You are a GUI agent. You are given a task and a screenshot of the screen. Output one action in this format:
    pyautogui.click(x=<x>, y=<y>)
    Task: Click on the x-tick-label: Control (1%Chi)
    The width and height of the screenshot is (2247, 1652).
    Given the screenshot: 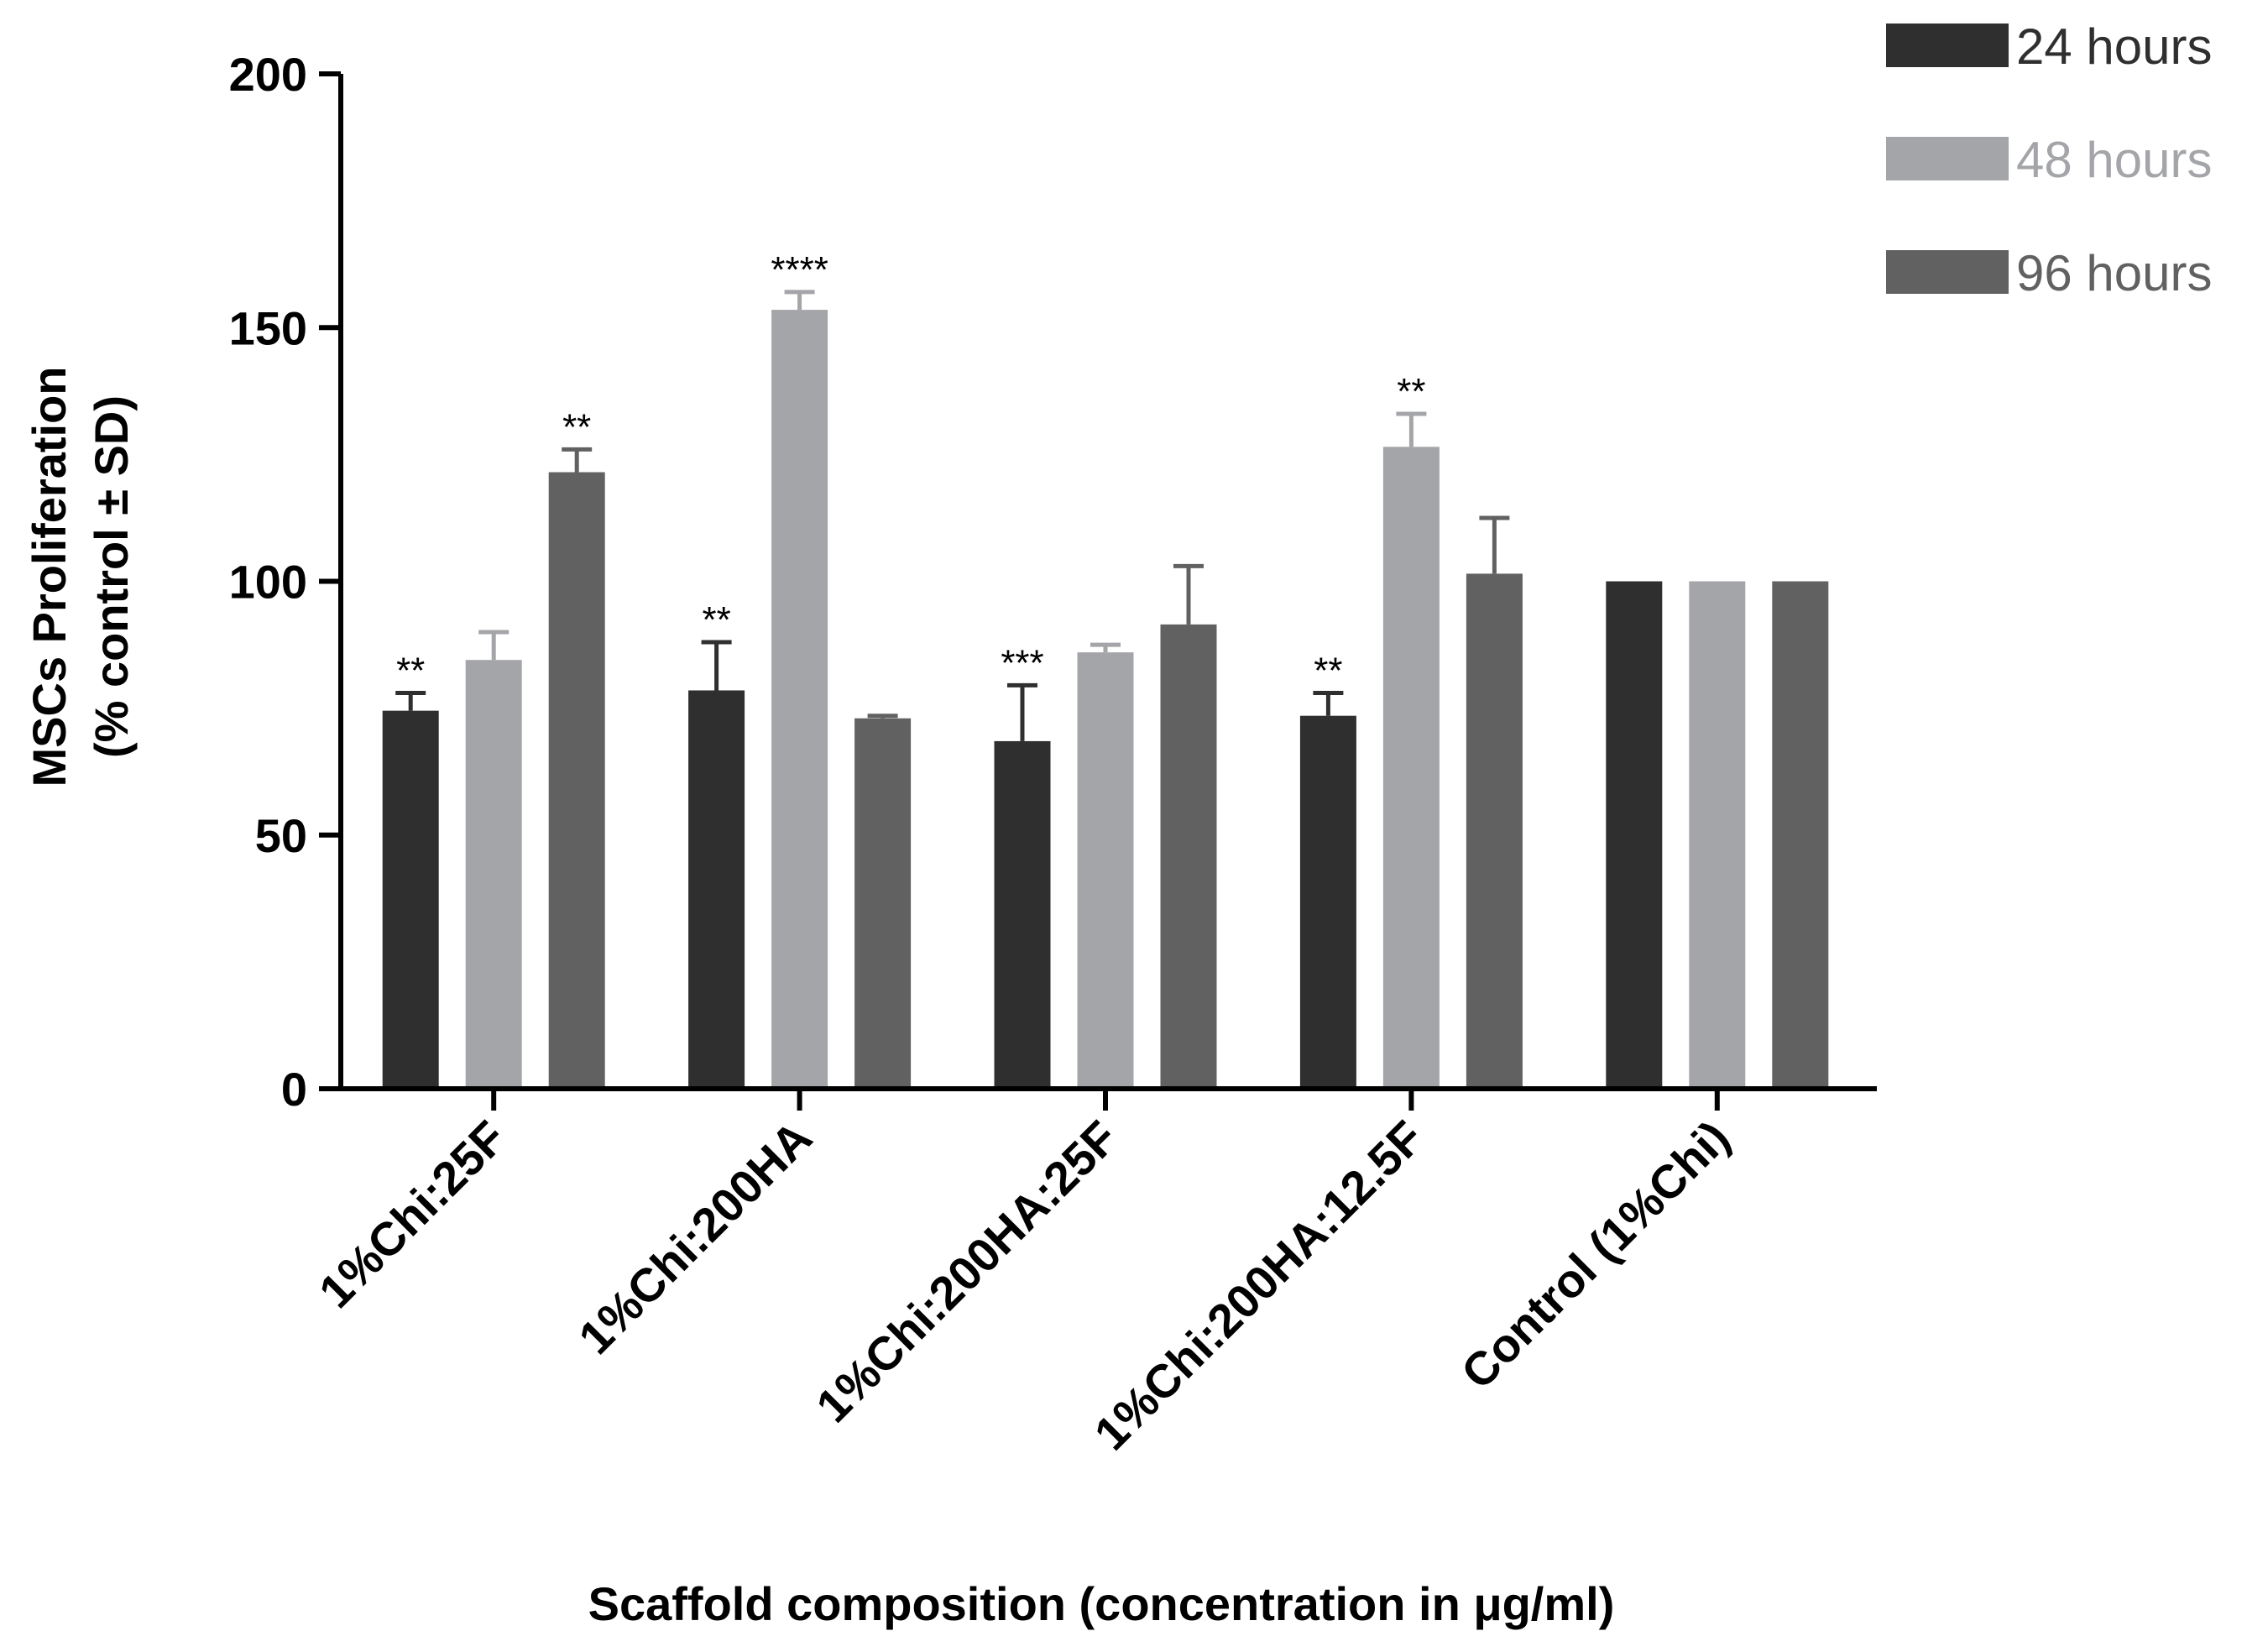 What is the action you would take?
    pyautogui.click(x=1595, y=1255)
    